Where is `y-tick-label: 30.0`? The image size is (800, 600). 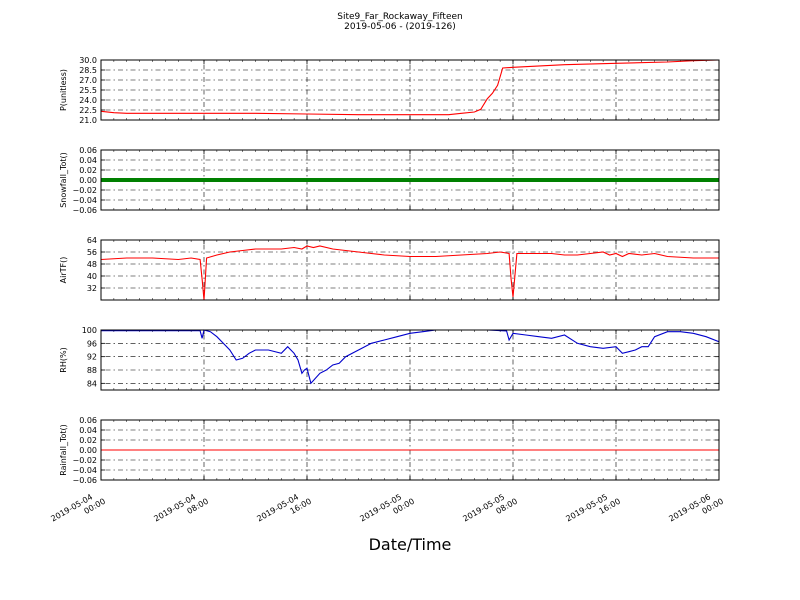
y-tick-label: 30.0 is located at coordinates (88, 60).